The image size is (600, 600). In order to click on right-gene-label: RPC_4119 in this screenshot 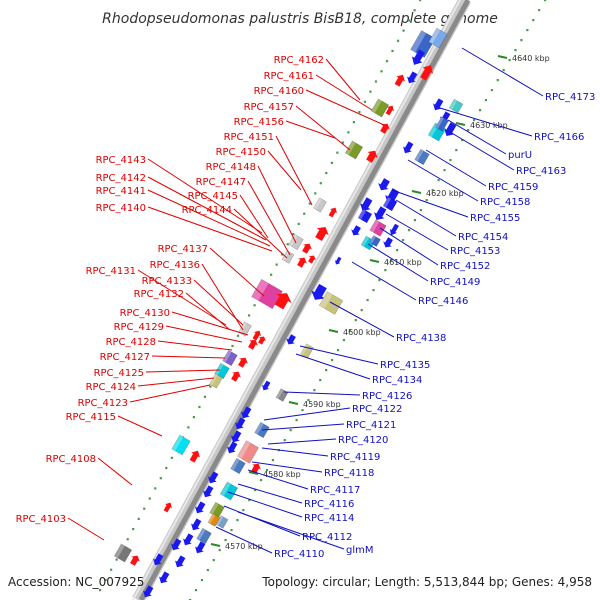, I will do `click(355, 457)`.